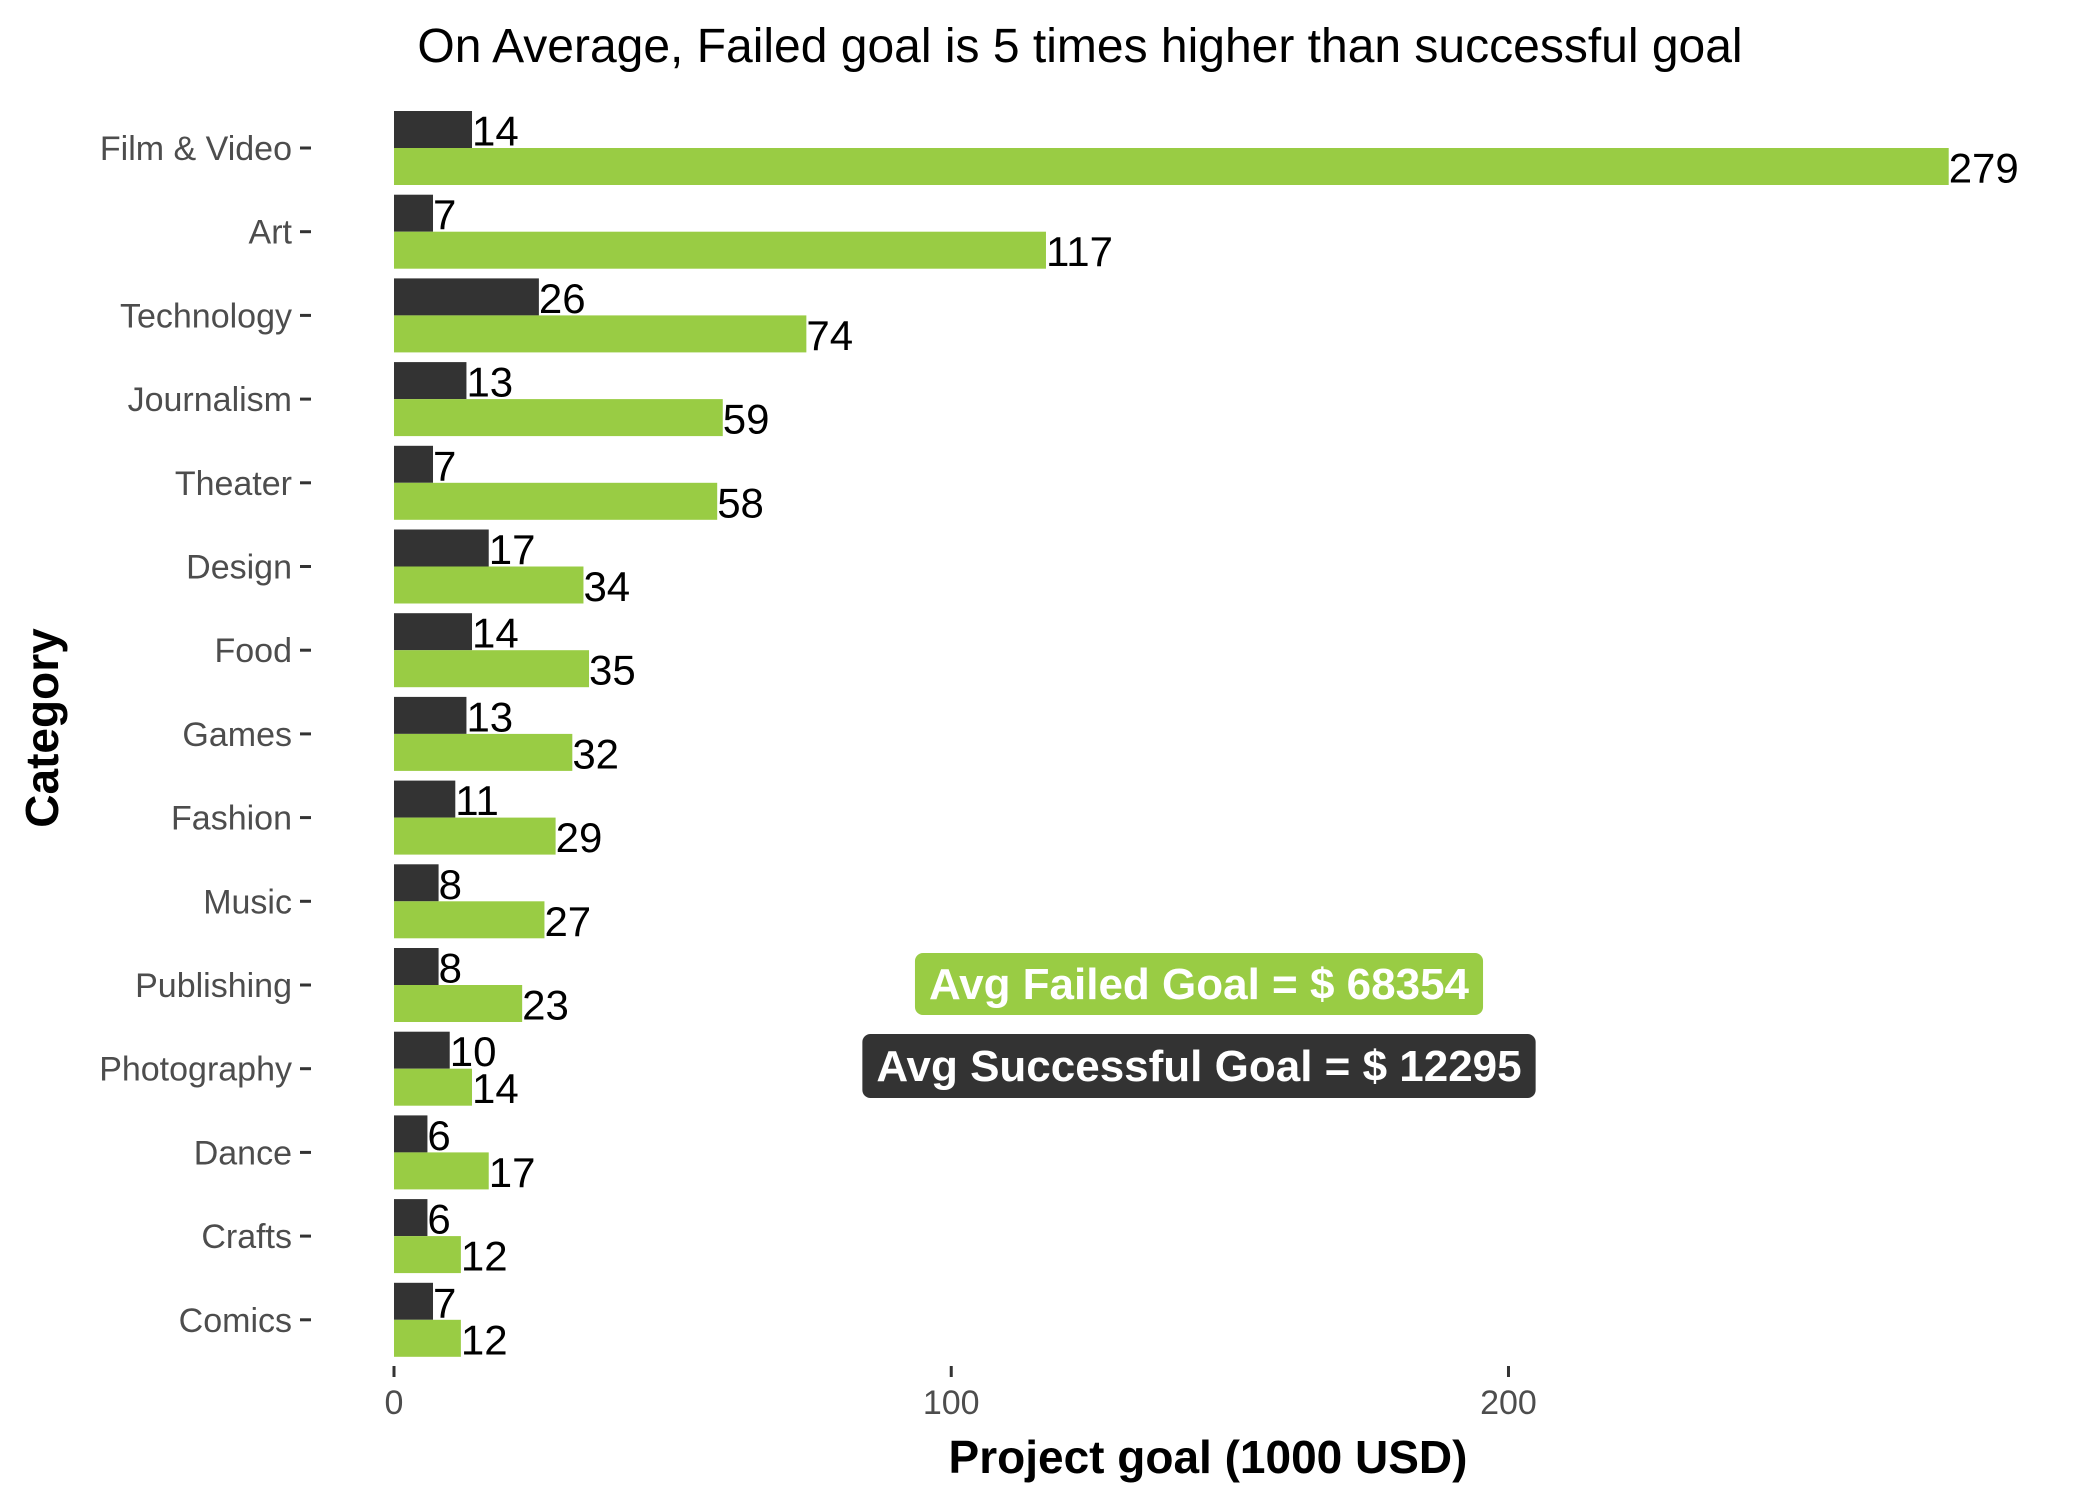 The width and height of the screenshot is (2100, 1499). I want to click on data-label: 26, so click(562, 298).